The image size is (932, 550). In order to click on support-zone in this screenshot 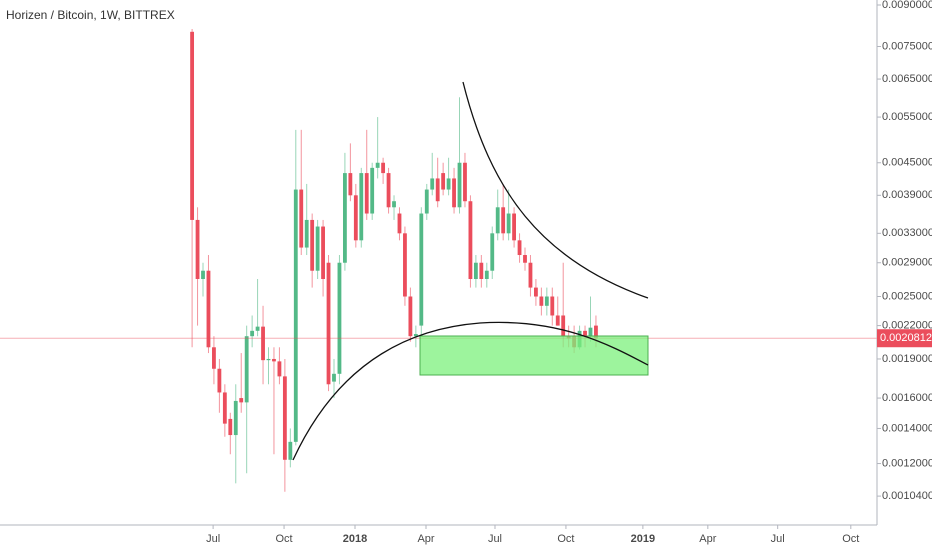, I will do `click(534, 355)`.